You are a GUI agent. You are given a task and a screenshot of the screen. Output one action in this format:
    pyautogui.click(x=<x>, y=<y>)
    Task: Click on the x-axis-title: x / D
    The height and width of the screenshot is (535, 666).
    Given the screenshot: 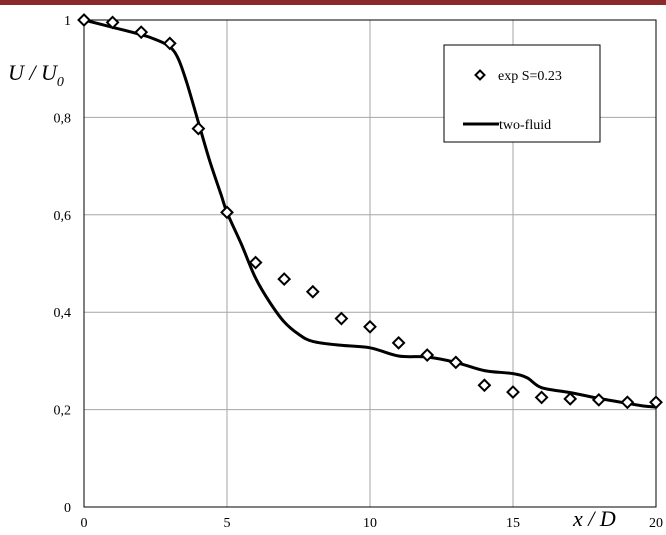 What is the action you would take?
    pyautogui.click(x=594, y=518)
    